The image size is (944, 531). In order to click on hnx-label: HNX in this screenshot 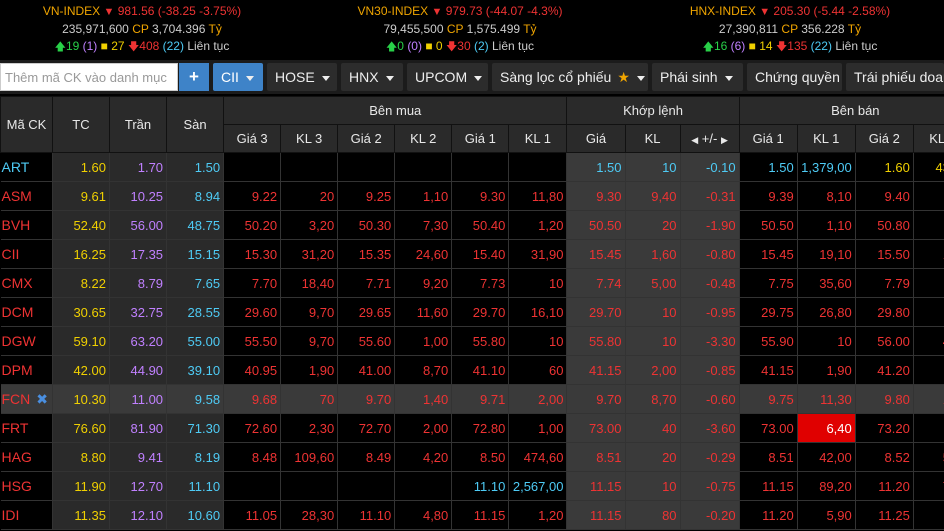, I will do `click(364, 77)`.